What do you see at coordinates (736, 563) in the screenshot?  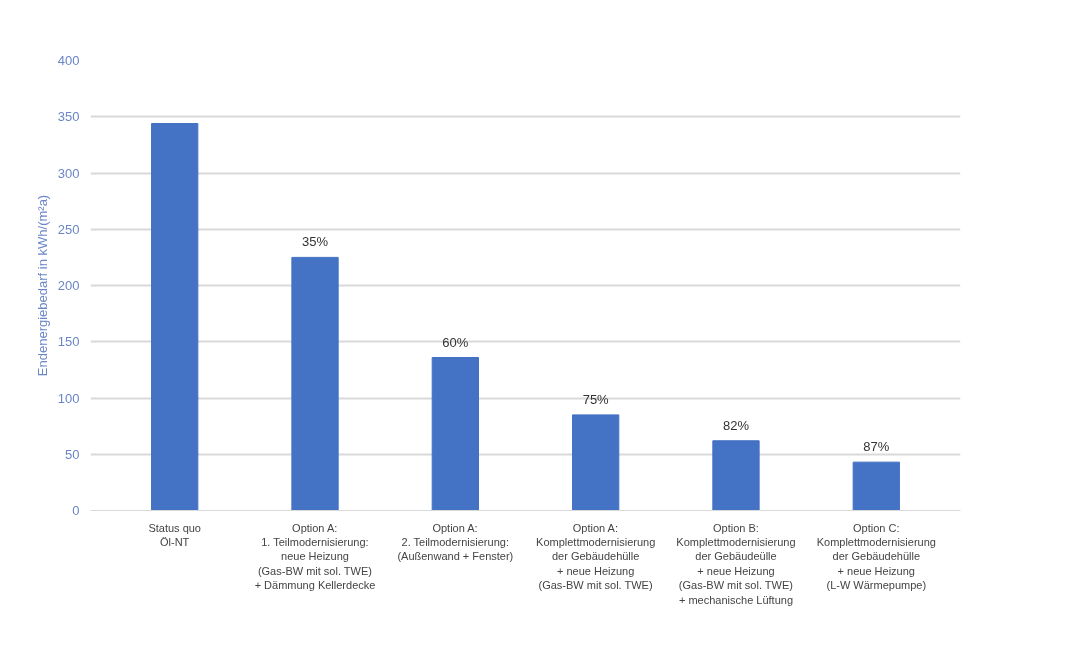 I see `x-tick-label: Option B: Komplettmodernisierung der Gebäudeülle + neue Heizung (Gas-BW mit sol. TWE) + mechanische Lüftung` at bounding box center [736, 563].